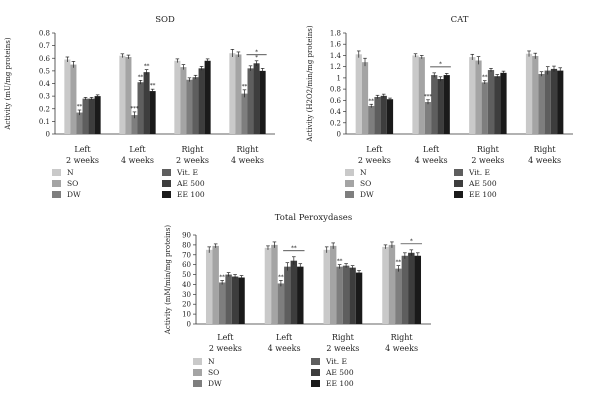 The height and width of the screenshot is (415, 600). Describe the element at coordinates (336, 112) in the screenshot. I see `y-tick-label: 0.4` at that location.